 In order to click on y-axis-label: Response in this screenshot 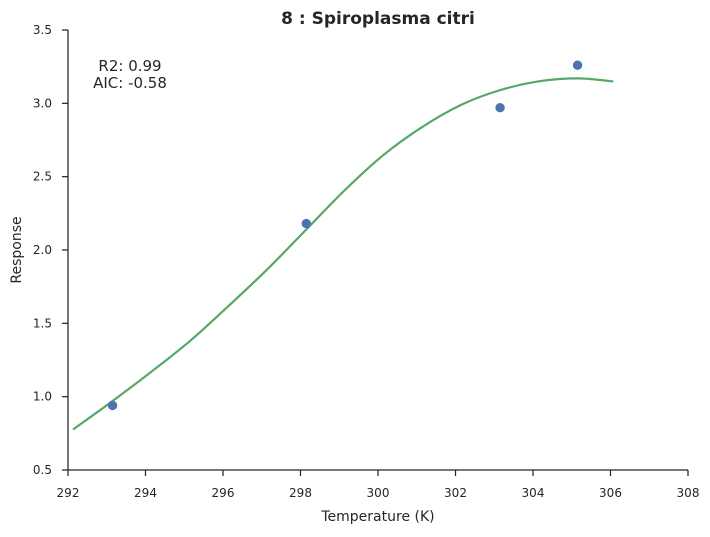, I will do `click(17, 249)`.